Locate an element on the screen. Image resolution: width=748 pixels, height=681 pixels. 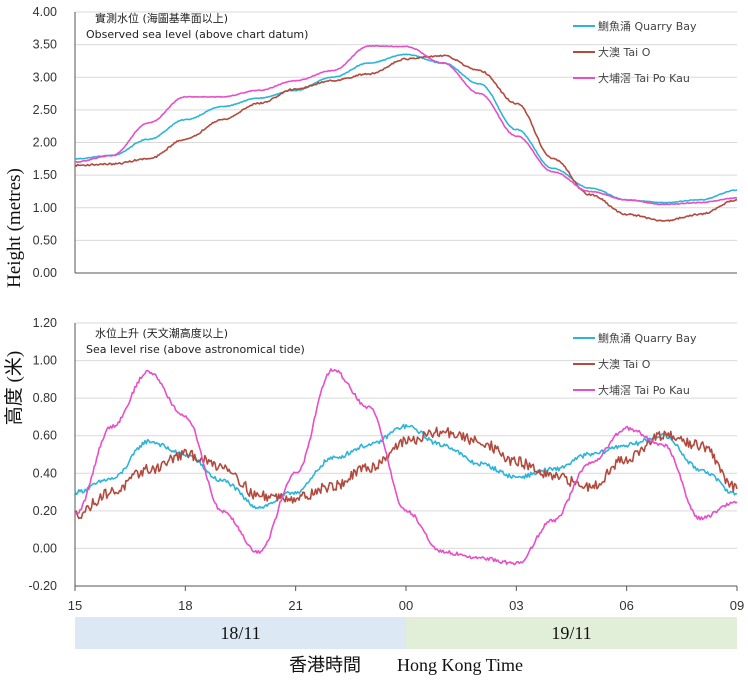
y-tick-label: 2.00 is located at coordinates (45, 143).